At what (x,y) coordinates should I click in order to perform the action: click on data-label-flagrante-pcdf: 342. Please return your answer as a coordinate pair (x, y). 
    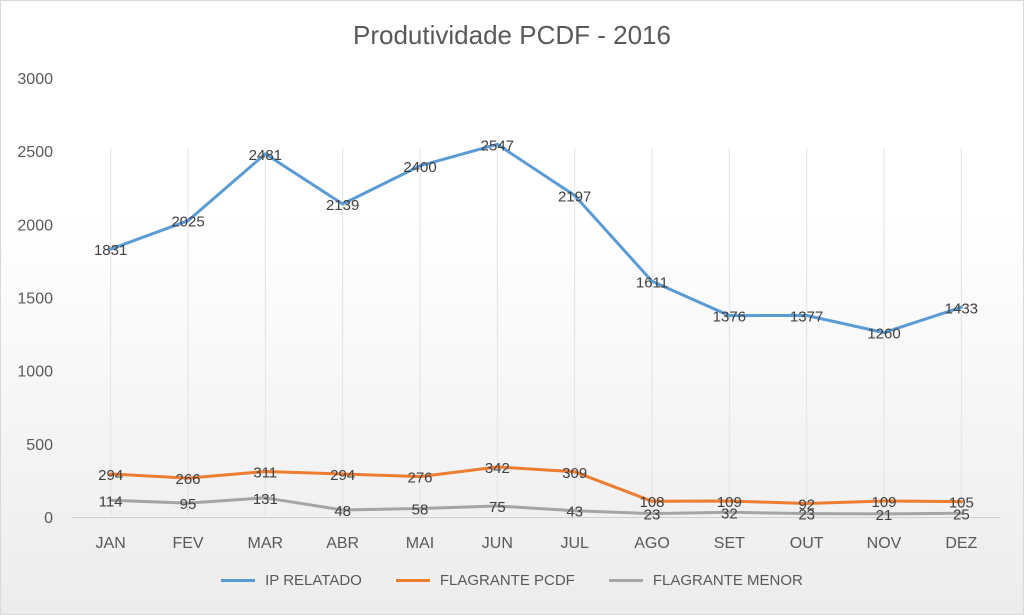
    Looking at the image, I should click on (497, 468).